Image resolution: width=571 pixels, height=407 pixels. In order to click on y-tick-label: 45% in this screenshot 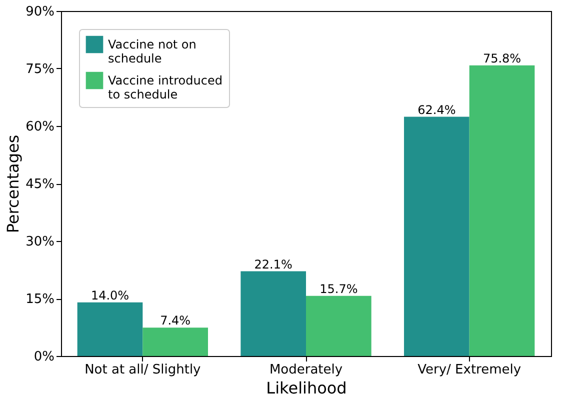, I will do `click(40, 184)`.